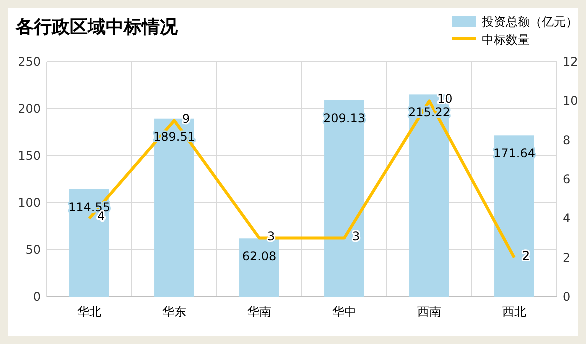 The width and height of the screenshot is (586, 344). Describe the element at coordinates (90, 312) in the screenshot. I see `x-tick-label: 华北` at that location.